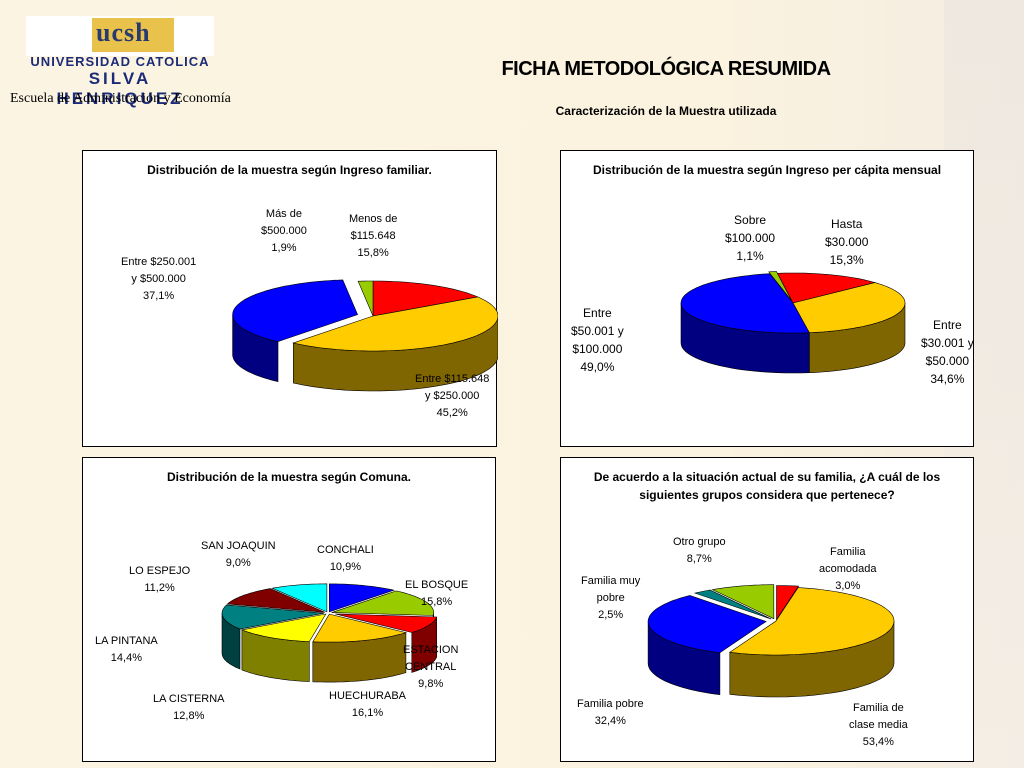  What do you see at coordinates (611, 598) in the screenshot?
I see `slice-label-3: Familia muy pobre 2,5%` at bounding box center [611, 598].